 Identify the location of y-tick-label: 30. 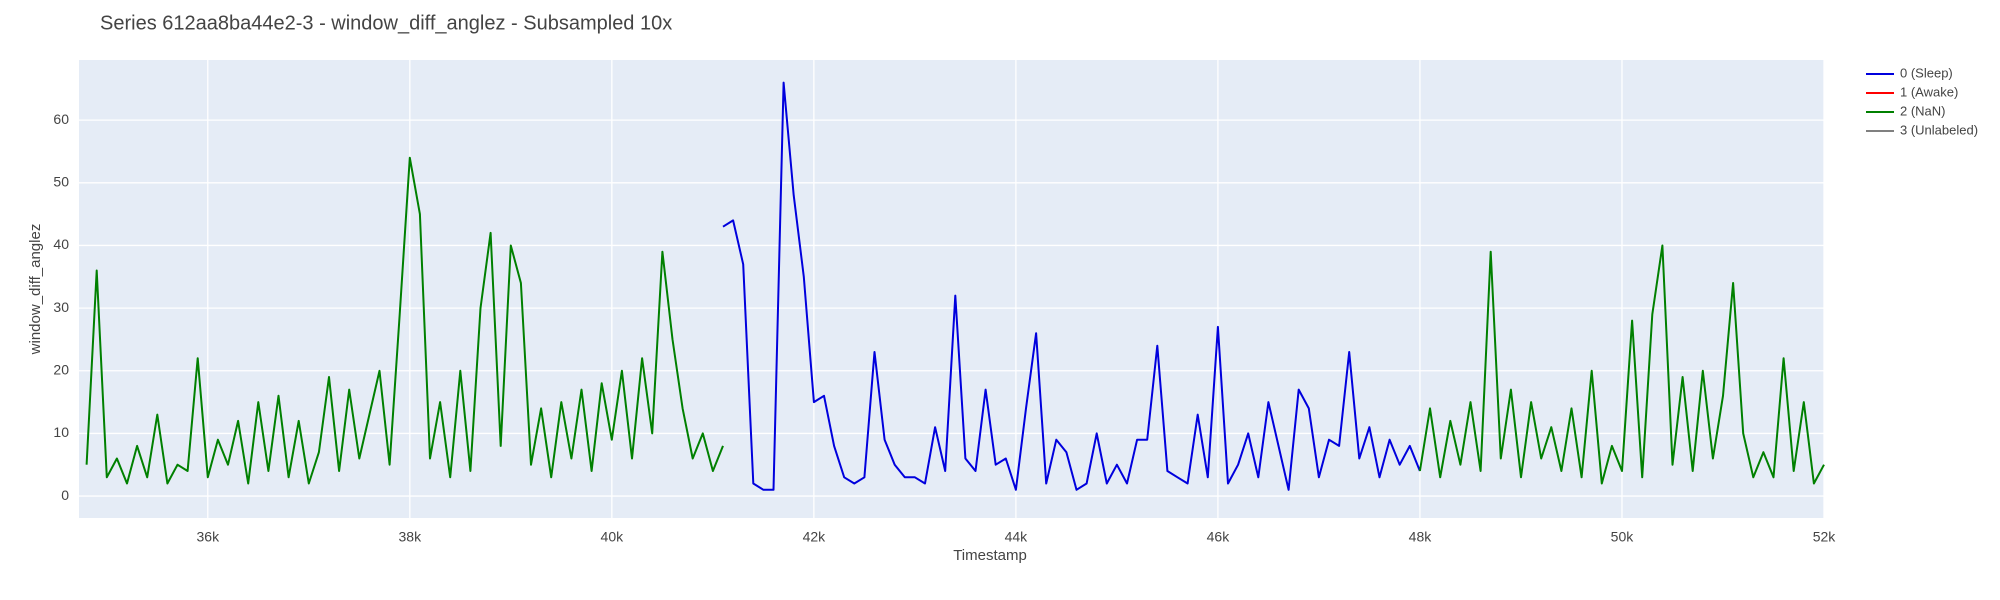
(61, 307).